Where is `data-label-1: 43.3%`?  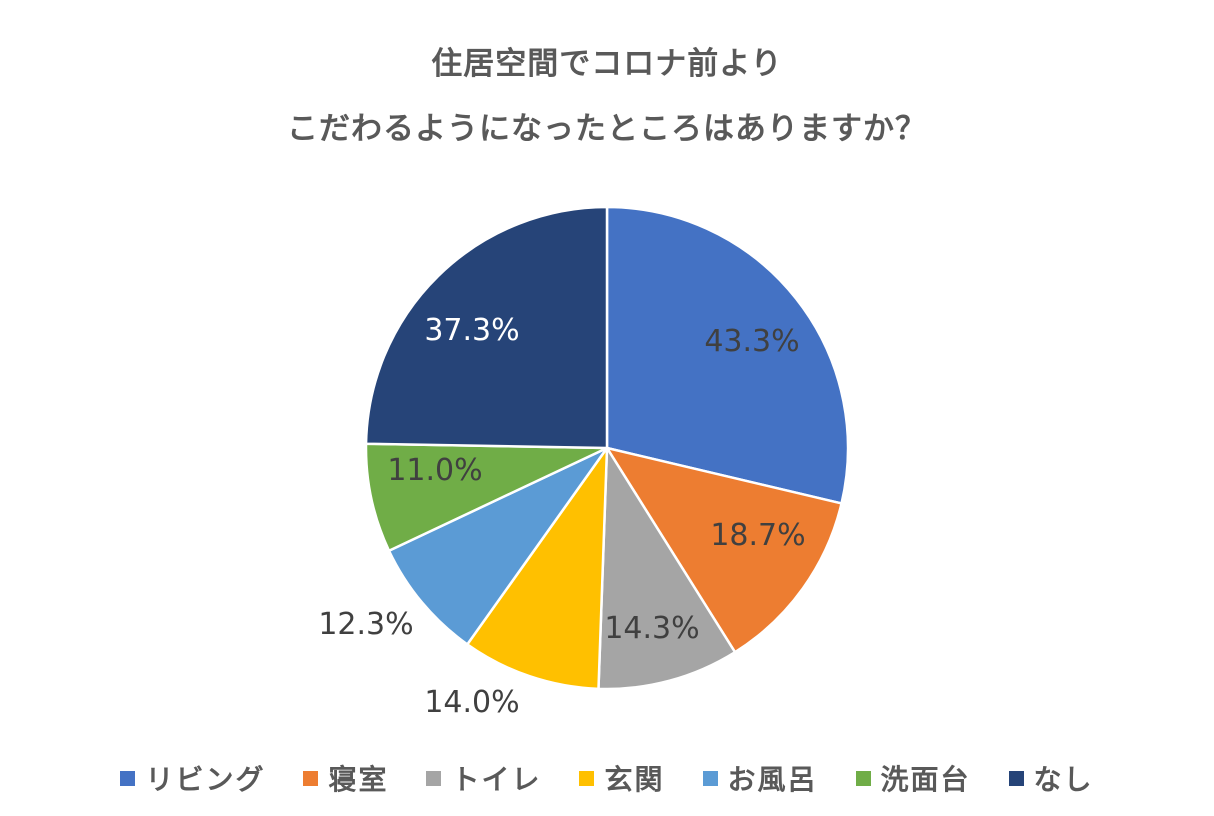
data-label-1: 43.3% is located at coordinates (751, 341).